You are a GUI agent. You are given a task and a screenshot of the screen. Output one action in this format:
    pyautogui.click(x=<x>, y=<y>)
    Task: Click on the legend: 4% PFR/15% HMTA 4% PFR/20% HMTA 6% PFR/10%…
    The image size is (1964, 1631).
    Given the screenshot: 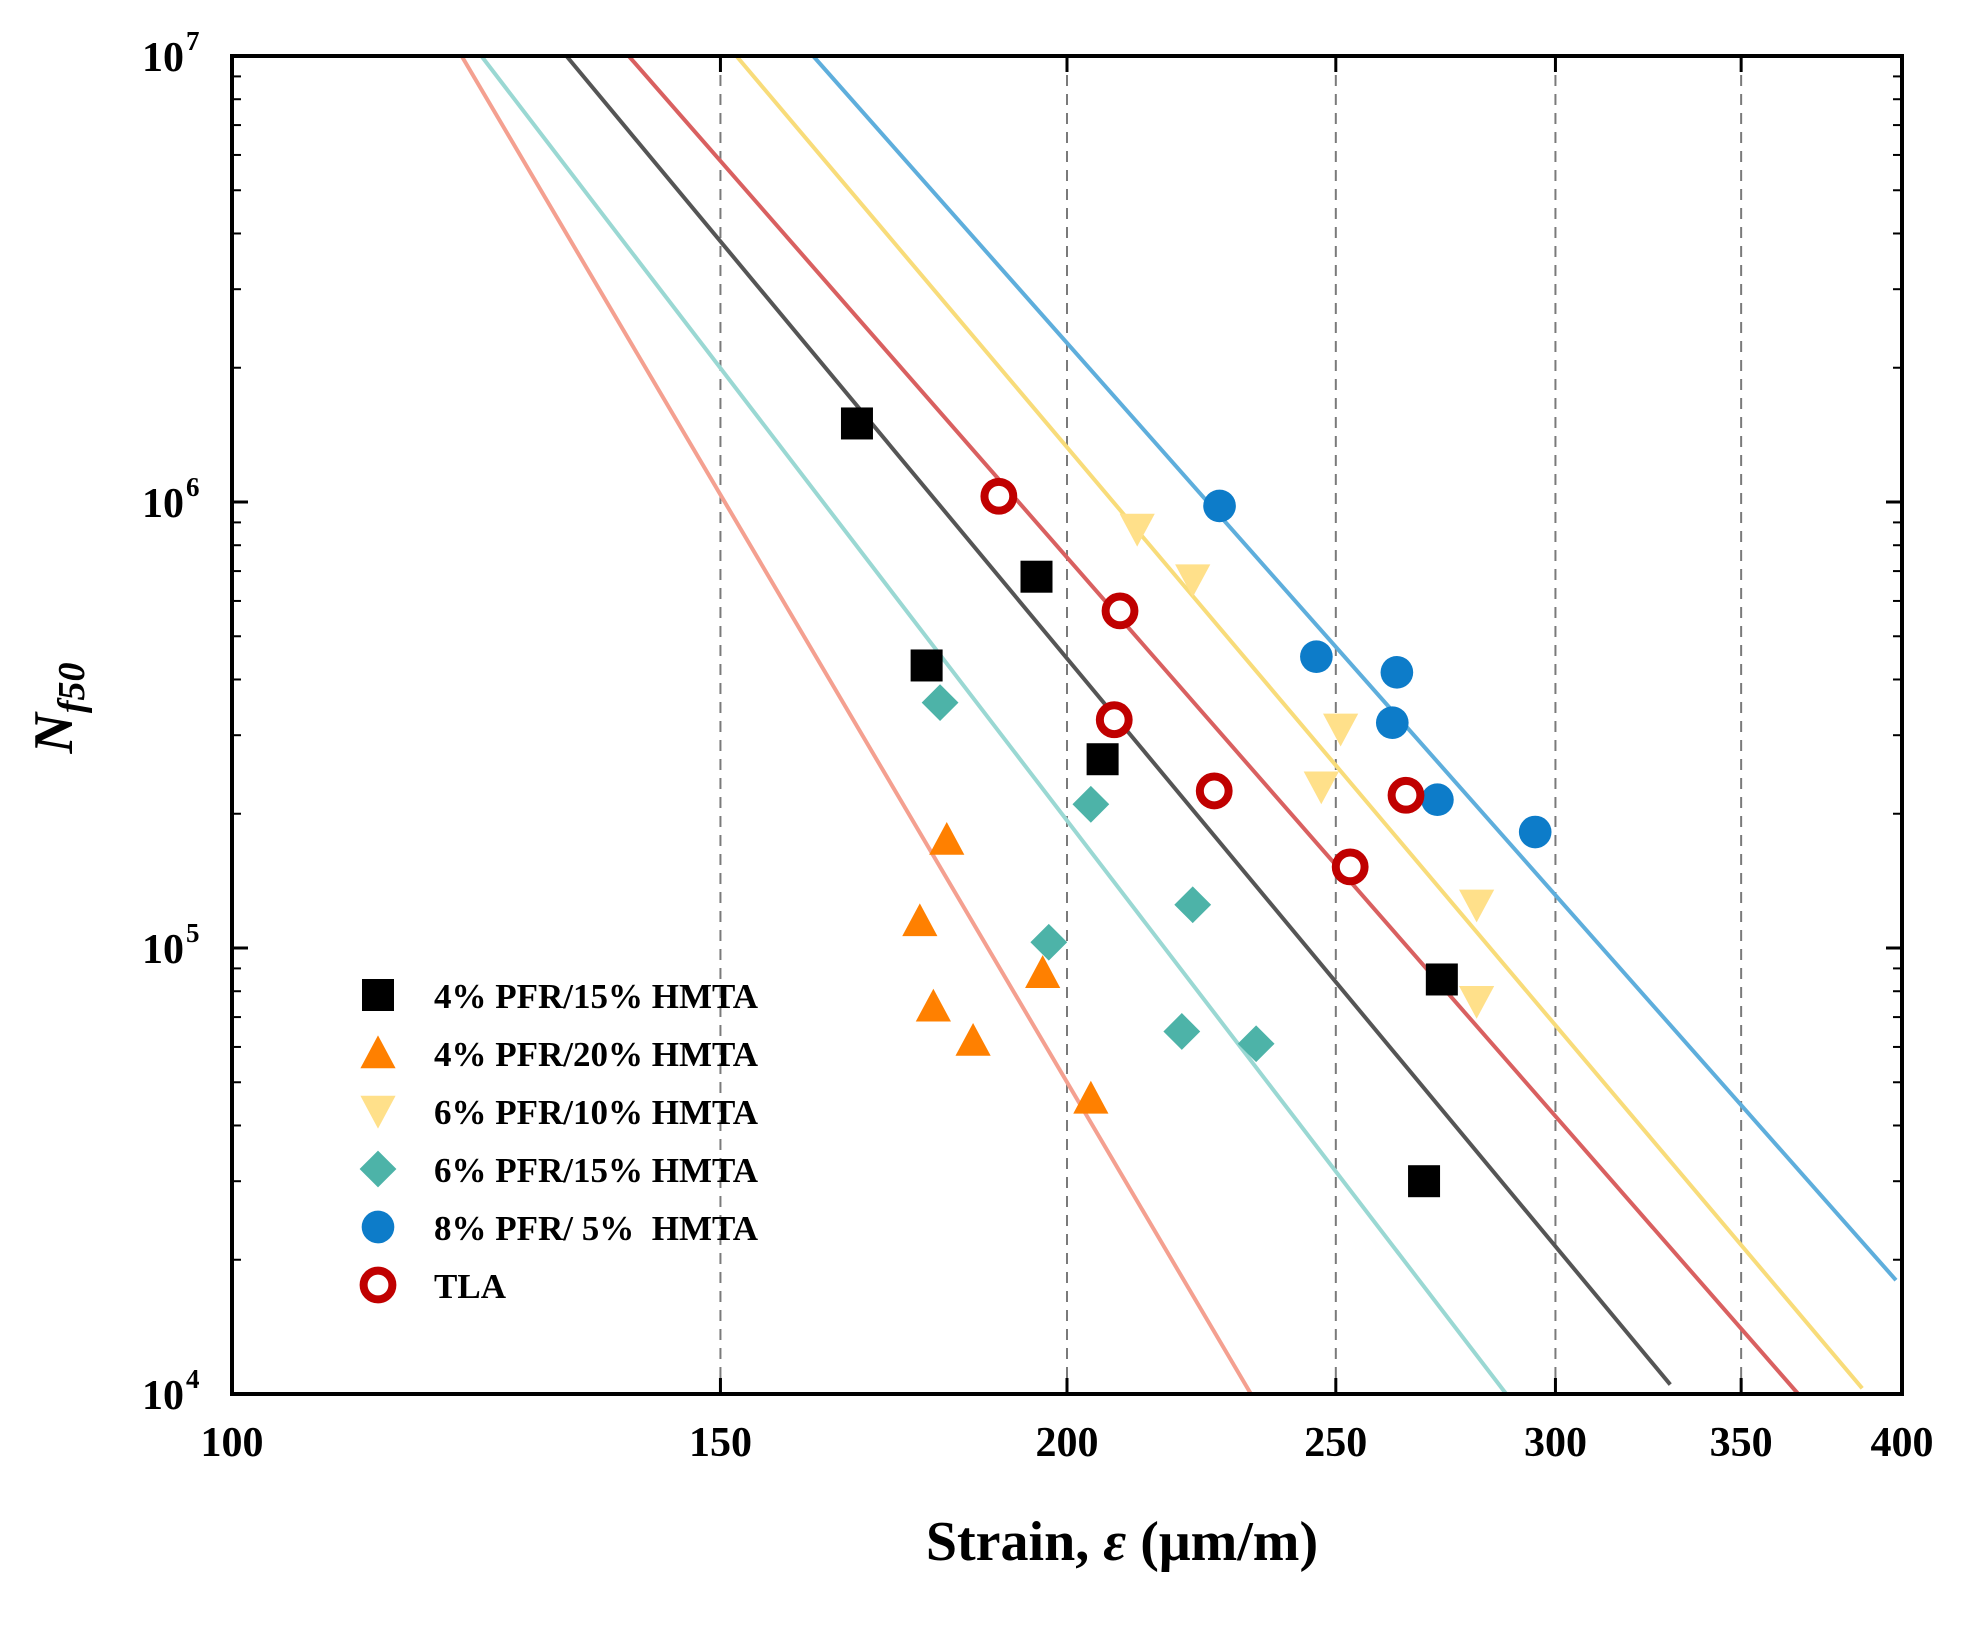 What is the action you would take?
    pyautogui.click(x=559, y=1141)
    